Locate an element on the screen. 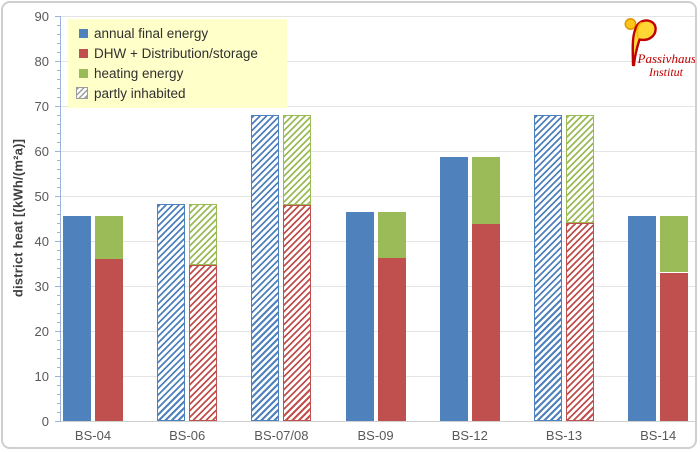  bar-dhw-distribution-storage-BS-07/08 is located at coordinates (297, 313).